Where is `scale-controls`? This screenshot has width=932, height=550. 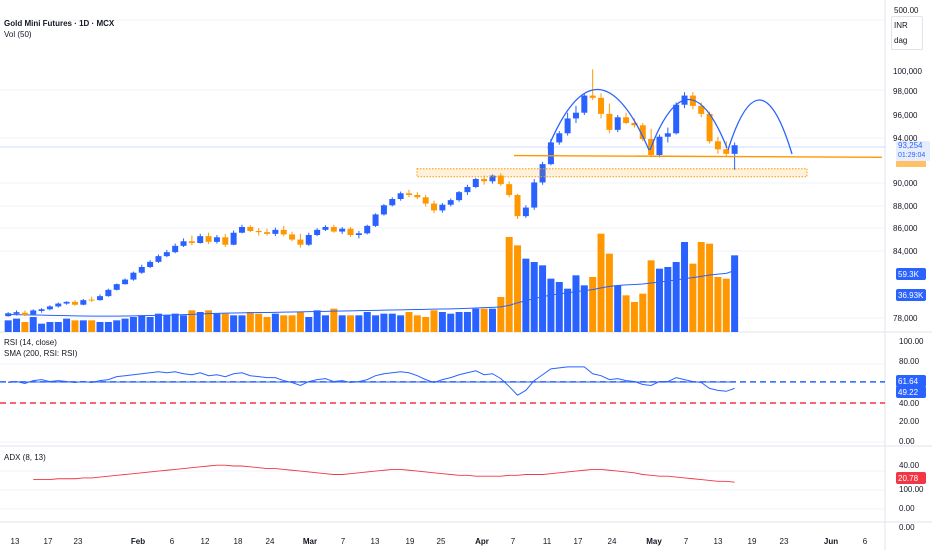
scale-controls is located at coordinates (907, 33).